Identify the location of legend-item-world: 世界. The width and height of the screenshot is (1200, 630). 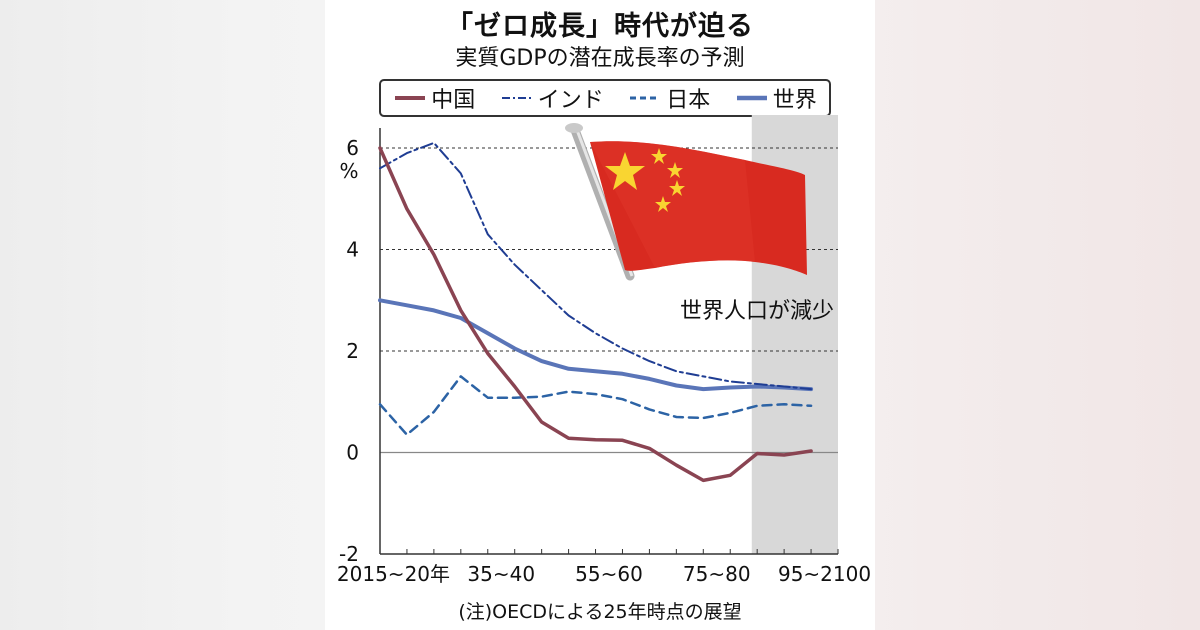
(776, 98).